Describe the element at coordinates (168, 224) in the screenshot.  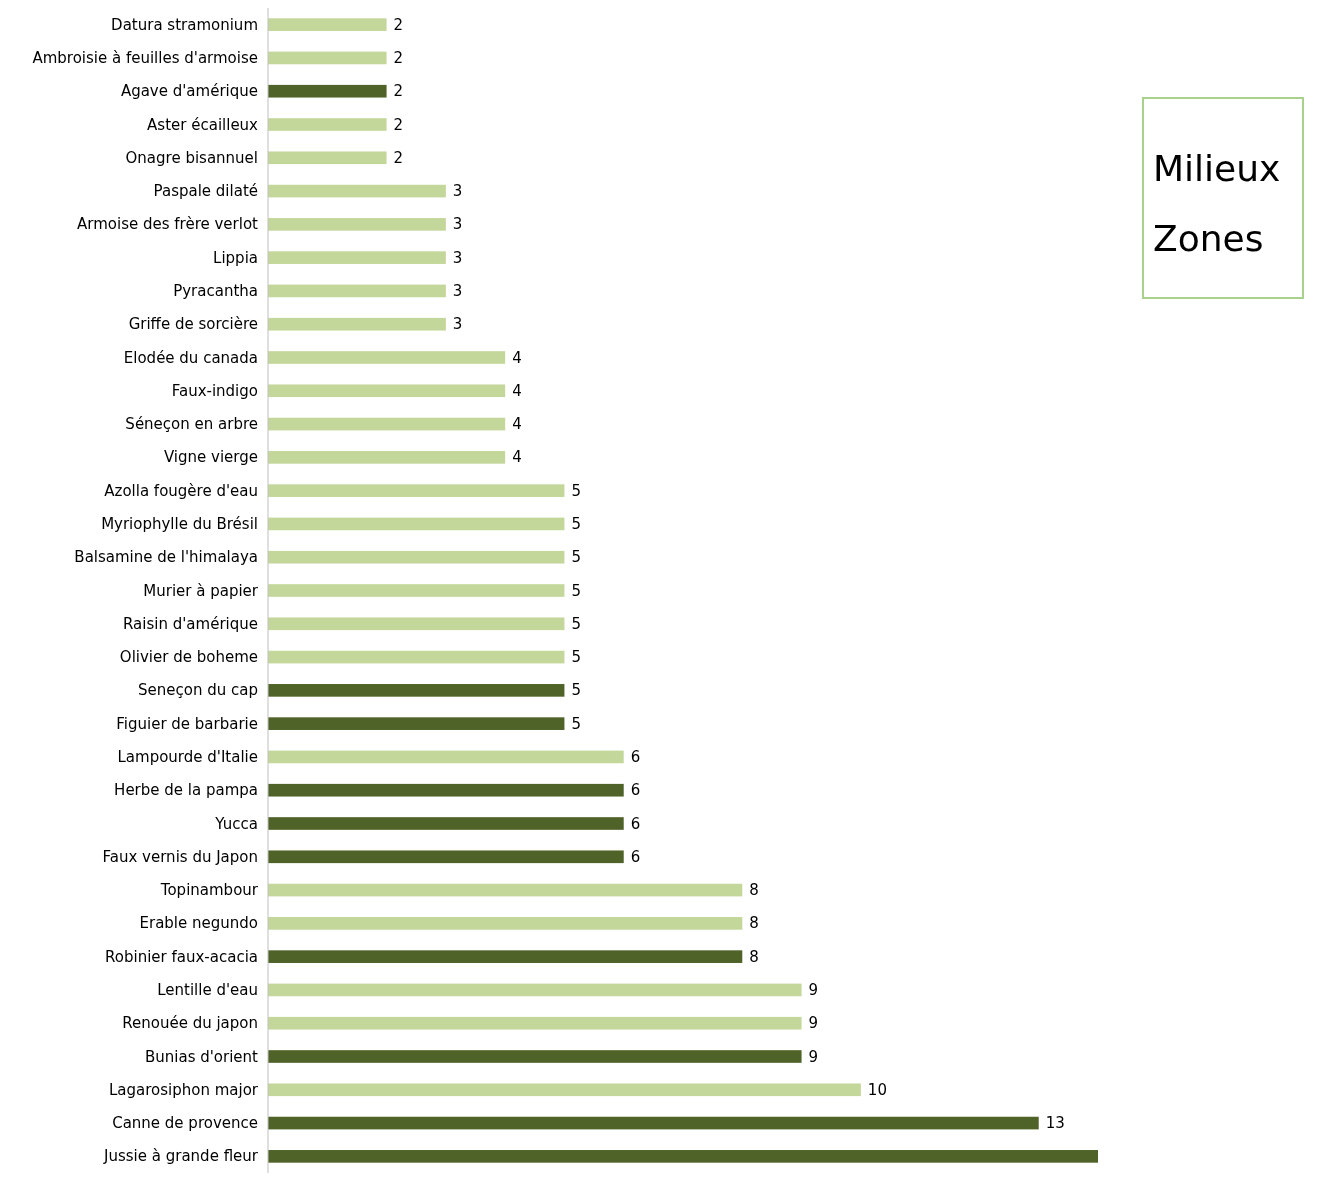
I see `y-tick-label: Armoise des frère verlot` at that location.